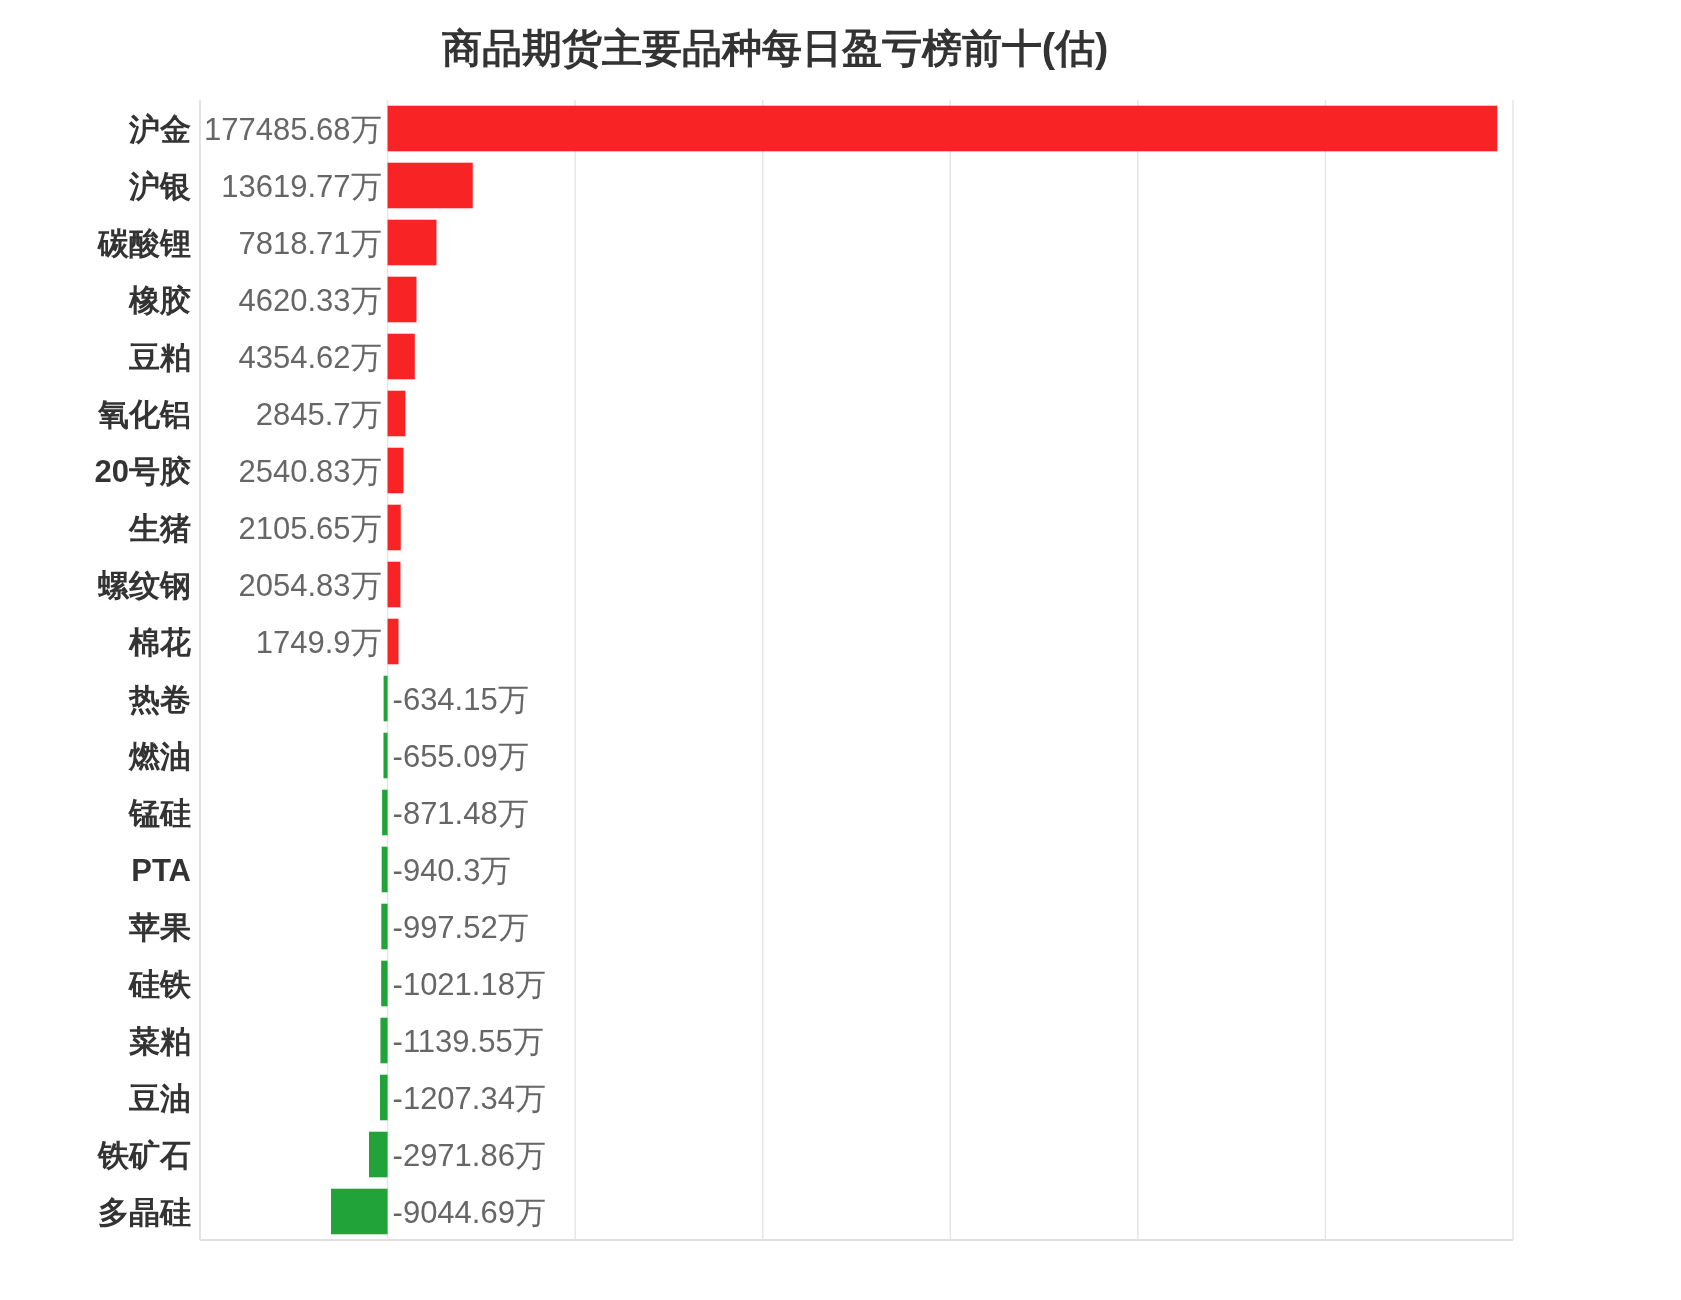  What do you see at coordinates (159, 1098) in the screenshot?
I see `y-tick-label: 豆油` at bounding box center [159, 1098].